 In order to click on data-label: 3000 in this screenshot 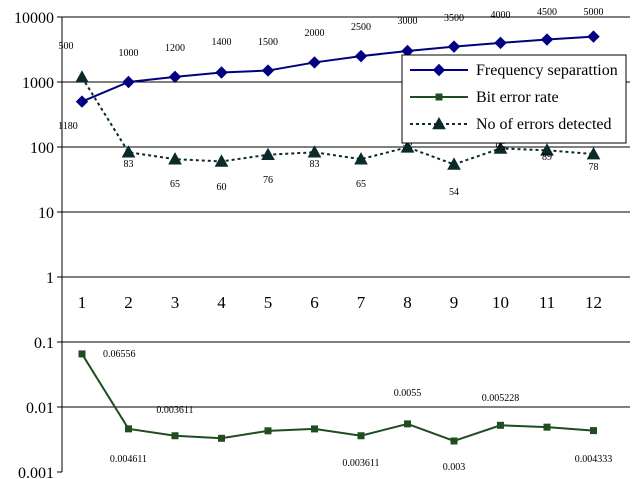, I will do `click(408, 21)`.